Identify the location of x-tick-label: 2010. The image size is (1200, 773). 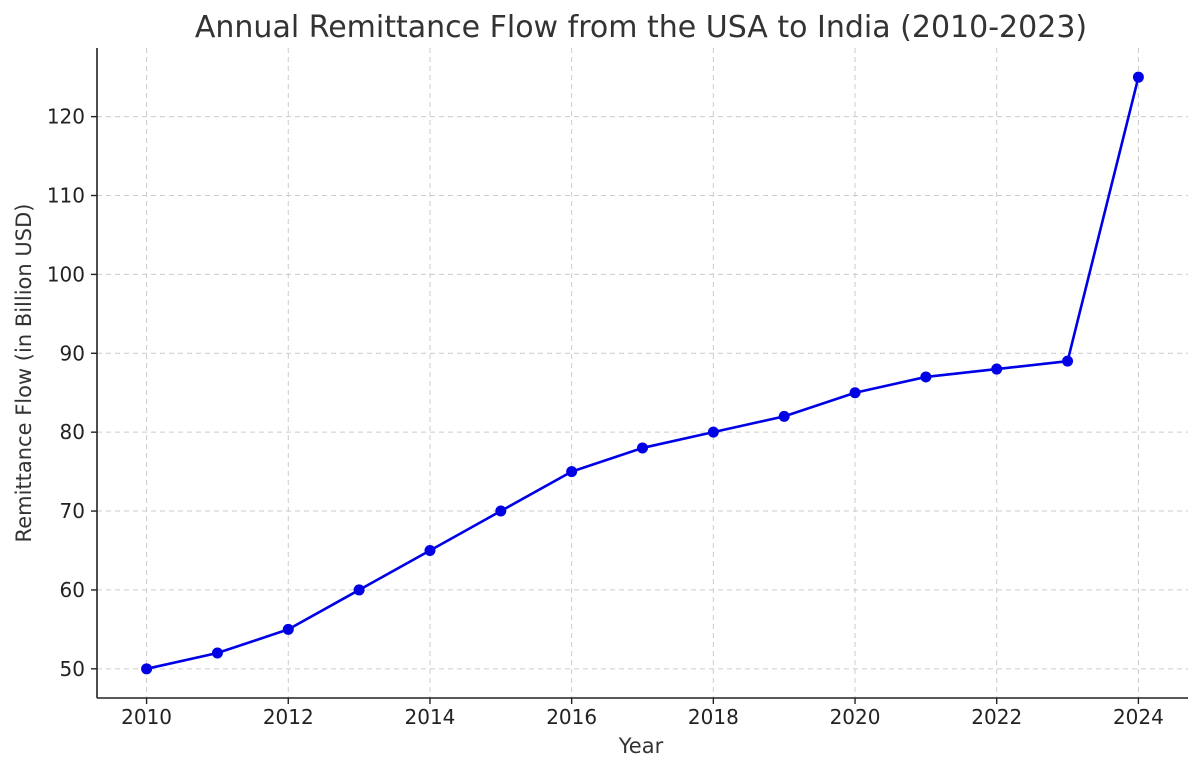
(146, 717).